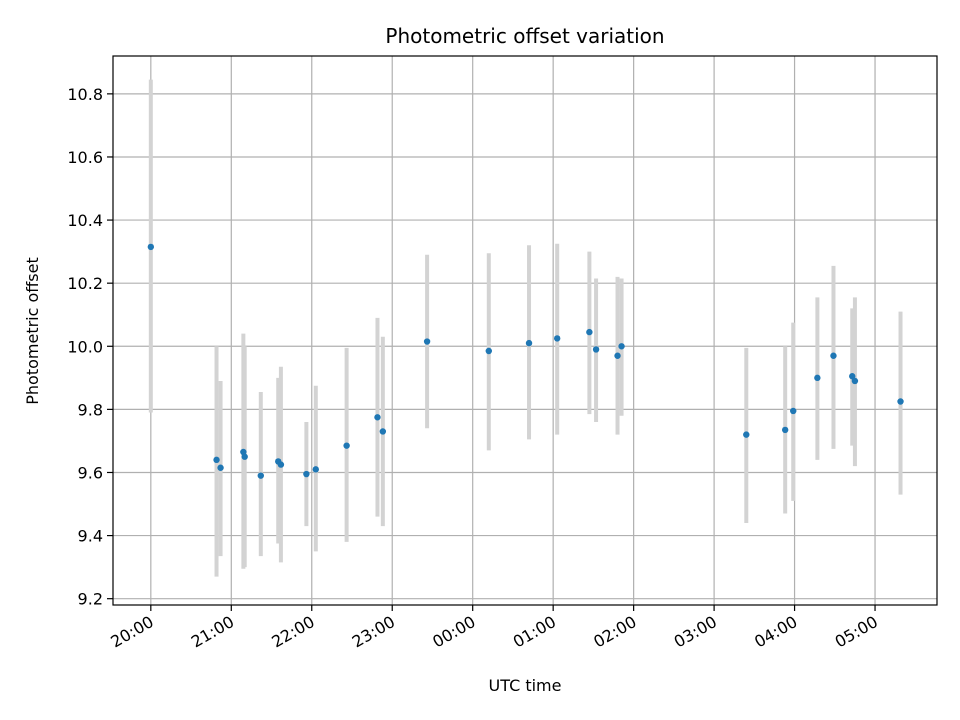 Image resolution: width=960 pixels, height=720 pixels. What do you see at coordinates (85, 283) in the screenshot?
I see `y-tick-label: 10.2` at bounding box center [85, 283].